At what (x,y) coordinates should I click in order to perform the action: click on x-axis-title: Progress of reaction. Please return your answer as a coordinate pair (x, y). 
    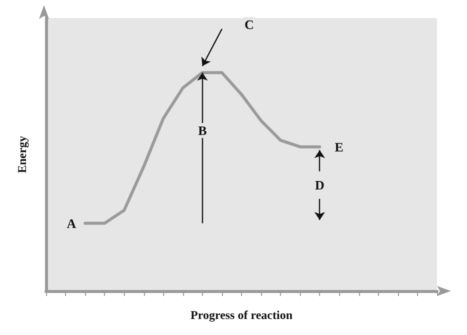
    Looking at the image, I should click on (241, 315).